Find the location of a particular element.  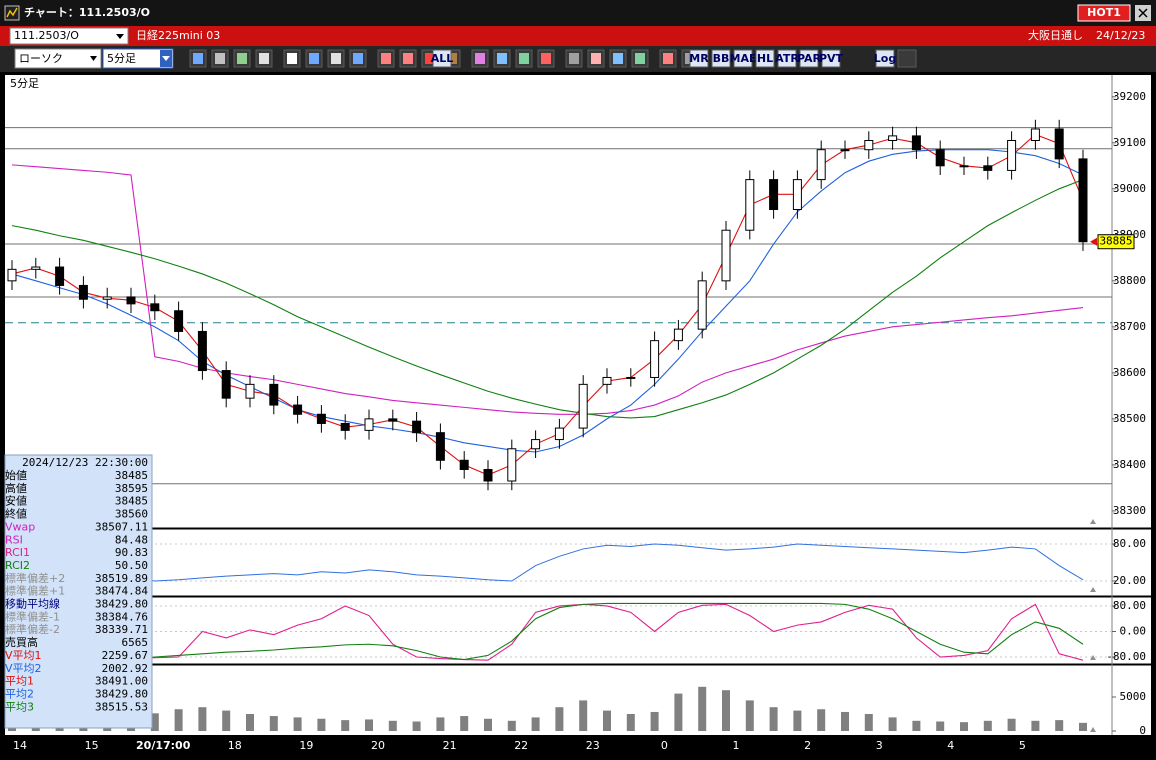

x-tick-label: 22 is located at coordinates (521, 745).